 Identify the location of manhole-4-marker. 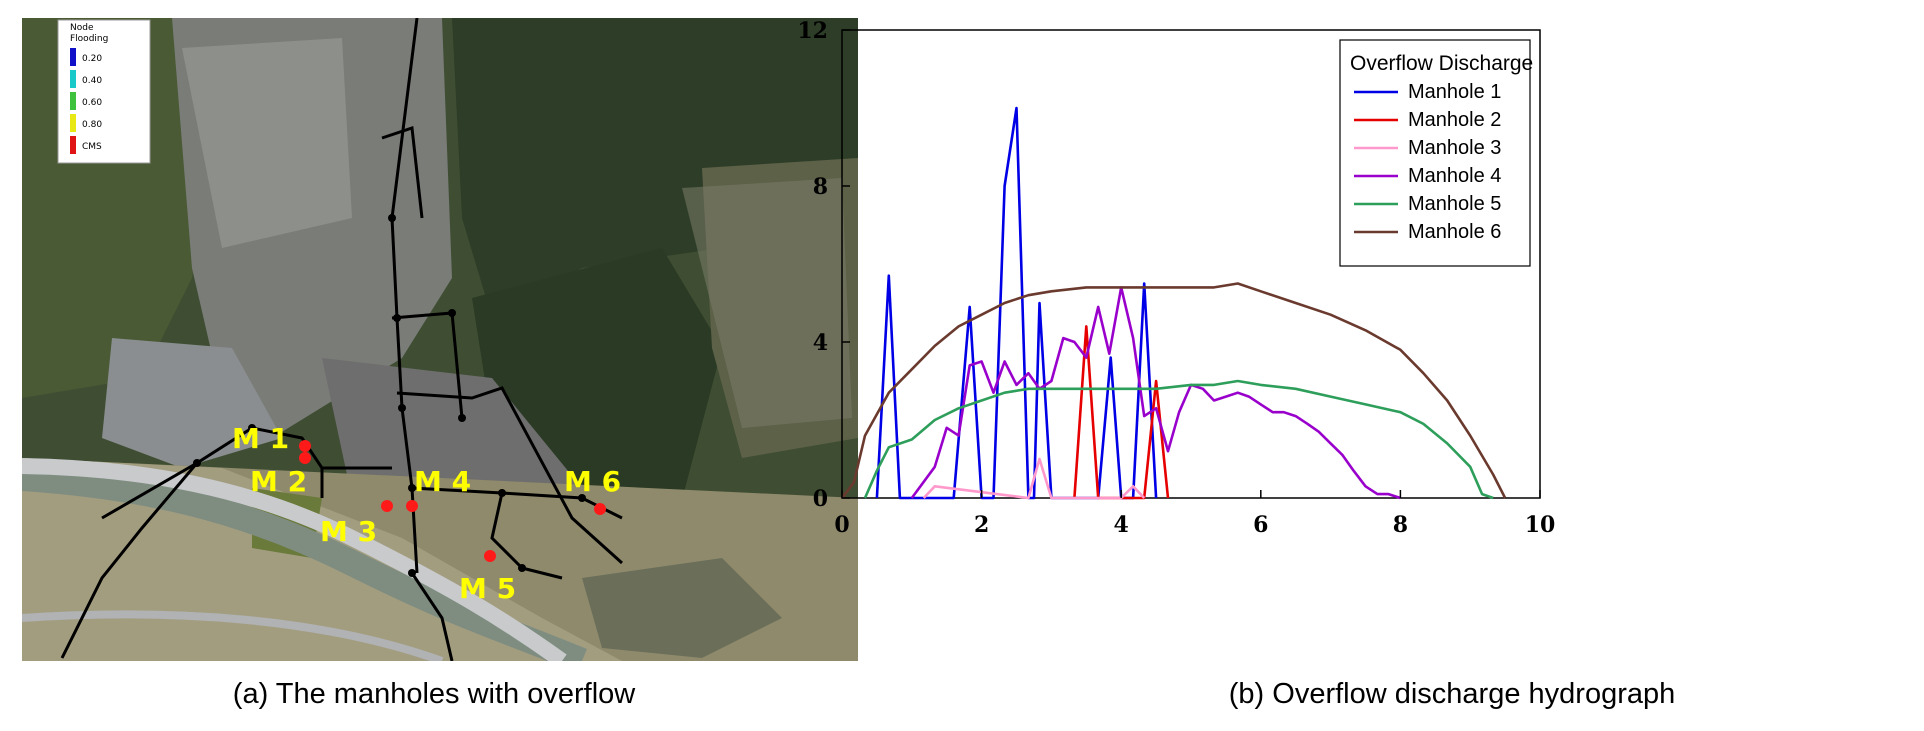
(412, 506).